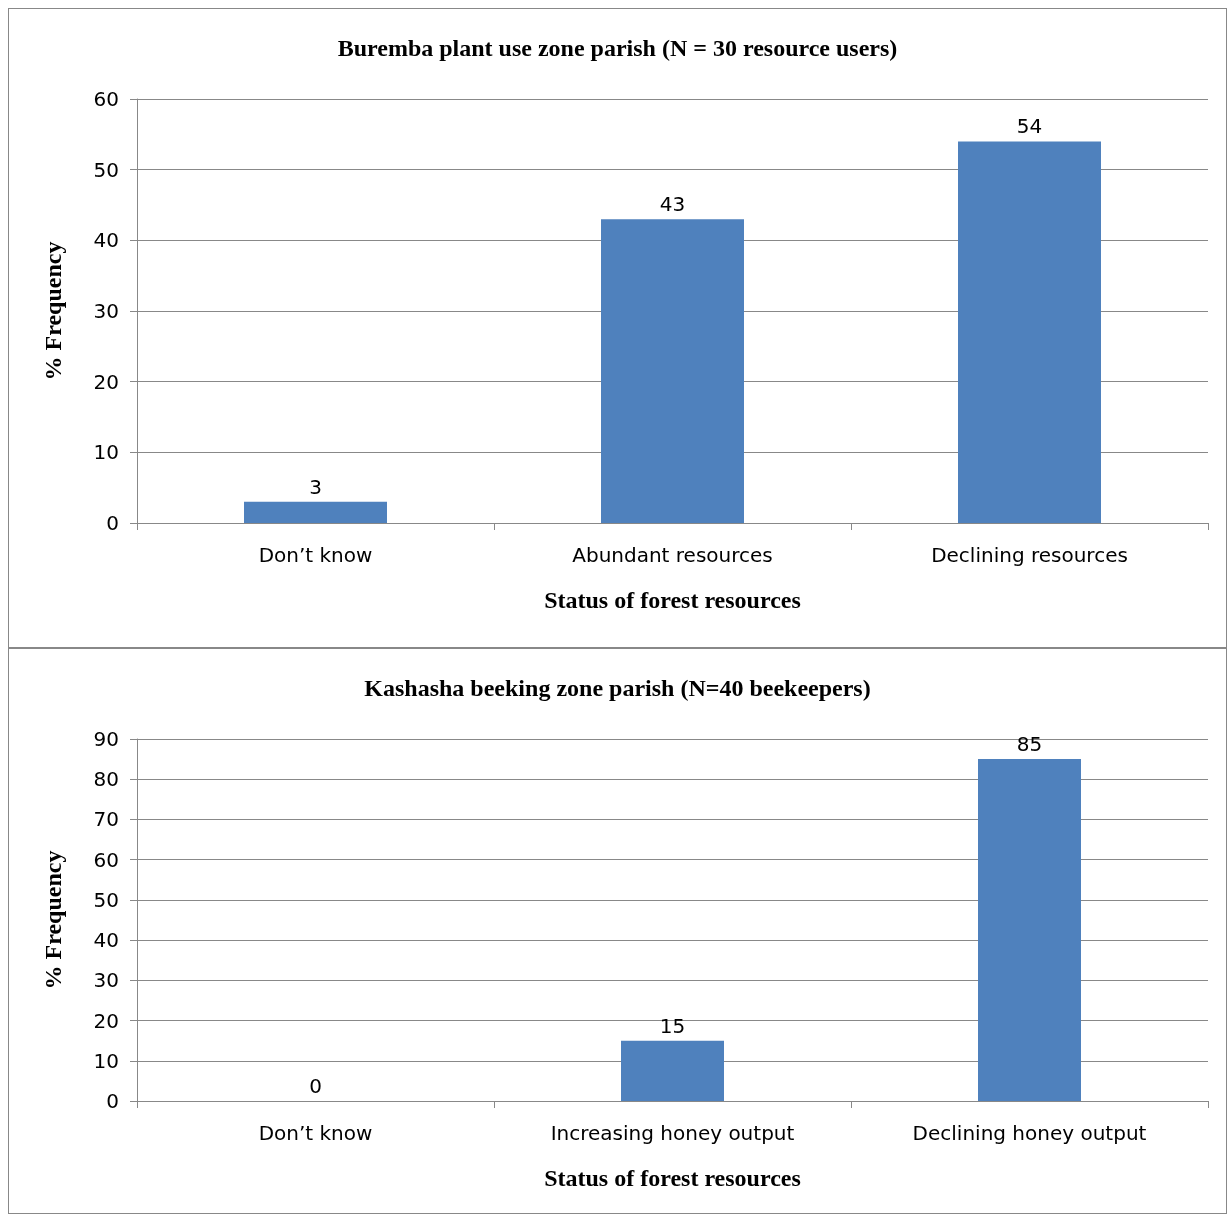 The height and width of the screenshot is (1214, 1227). I want to click on data-label: 15, so click(672, 1025).